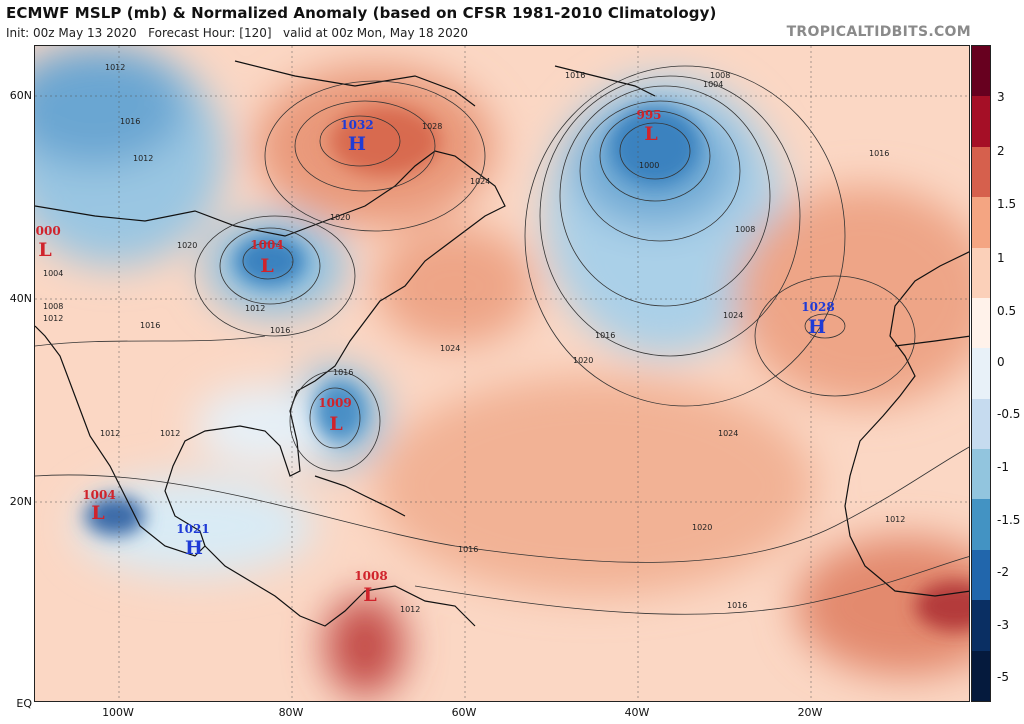  Describe the element at coordinates (464, 712) in the screenshot. I see `longitude-label: 60W` at that location.